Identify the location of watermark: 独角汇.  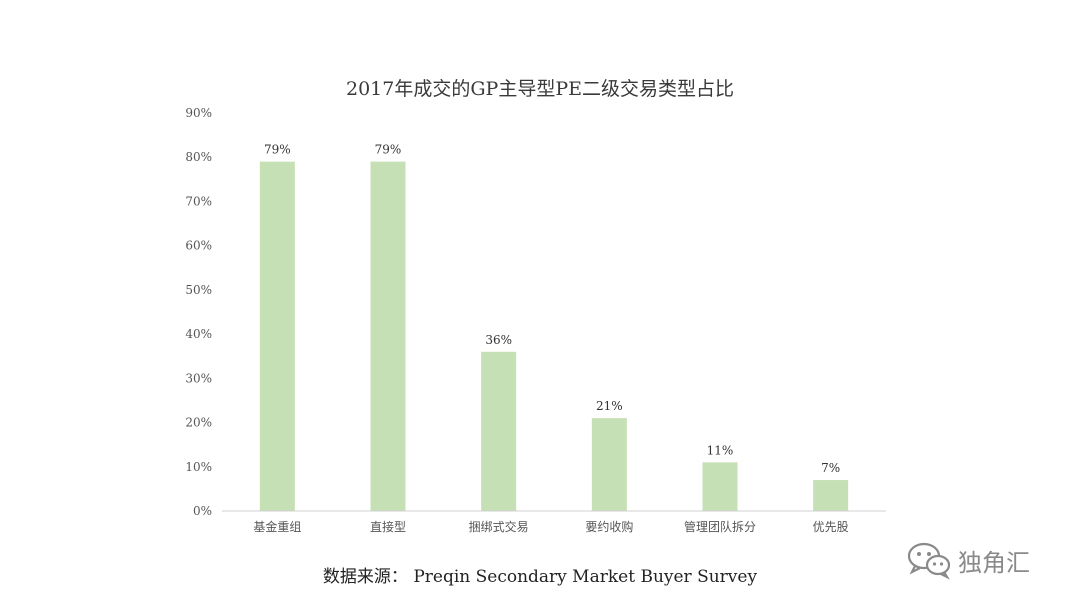
(968, 560).